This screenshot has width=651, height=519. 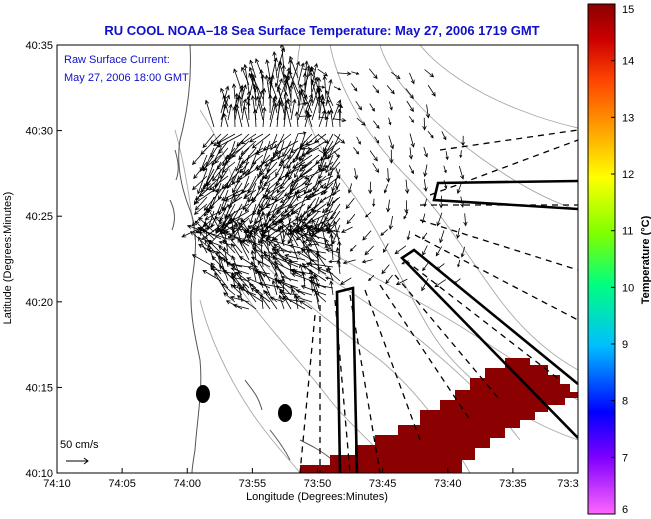 I want to click on y-tick-label: 40:25, so click(x=39, y=217).